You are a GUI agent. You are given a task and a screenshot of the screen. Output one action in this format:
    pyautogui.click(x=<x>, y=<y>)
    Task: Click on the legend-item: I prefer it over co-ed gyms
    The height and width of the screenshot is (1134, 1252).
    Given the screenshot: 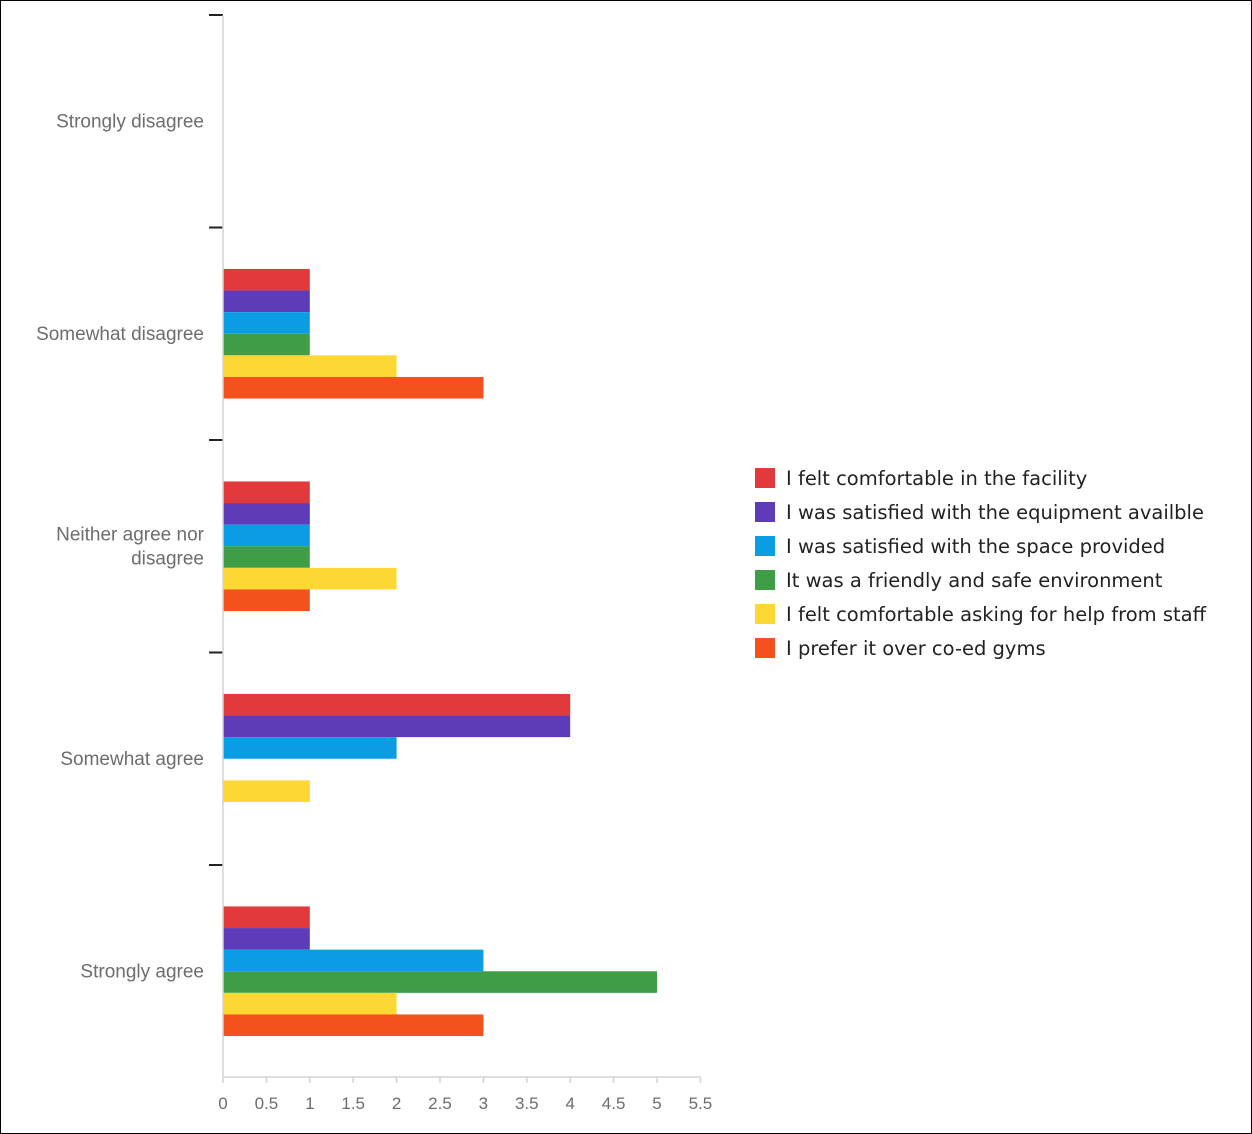 What is the action you would take?
    pyautogui.click(x=980, y=648)
    